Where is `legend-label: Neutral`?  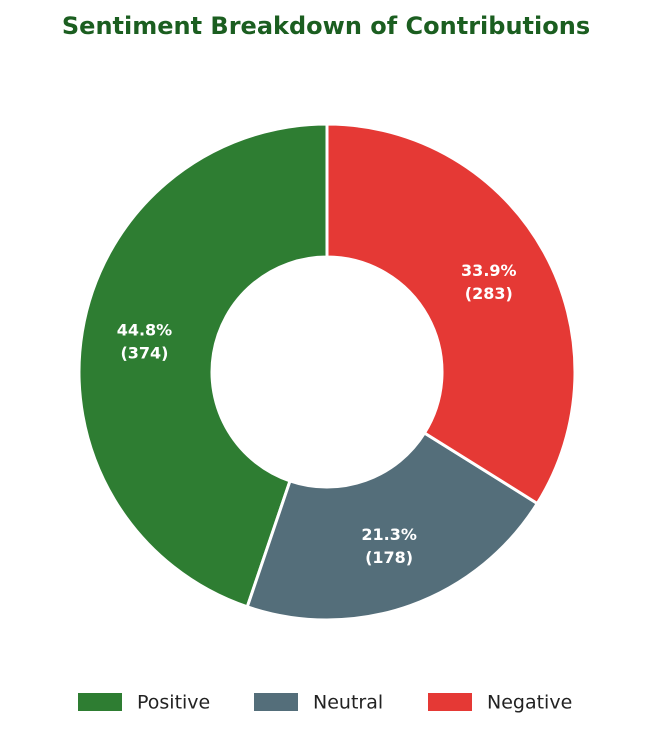
legend-label: Neutral is located at coordinates (348, 703).